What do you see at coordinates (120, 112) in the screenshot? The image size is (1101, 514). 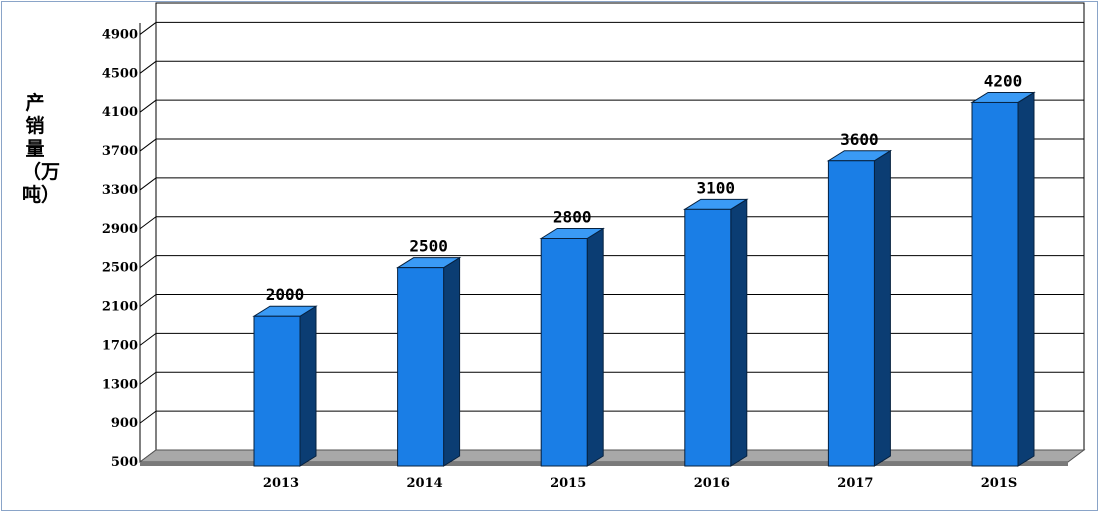 I see `y-tick-label: 4100` at bounding box center [120, 112].